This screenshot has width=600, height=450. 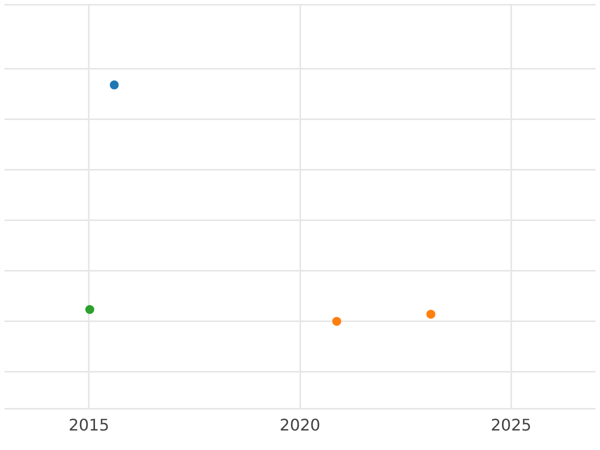 What do you see at coordinates (89, 425) in the screenshot?
I see `x-tick-label: 2015` at bounding box center [89, 425].